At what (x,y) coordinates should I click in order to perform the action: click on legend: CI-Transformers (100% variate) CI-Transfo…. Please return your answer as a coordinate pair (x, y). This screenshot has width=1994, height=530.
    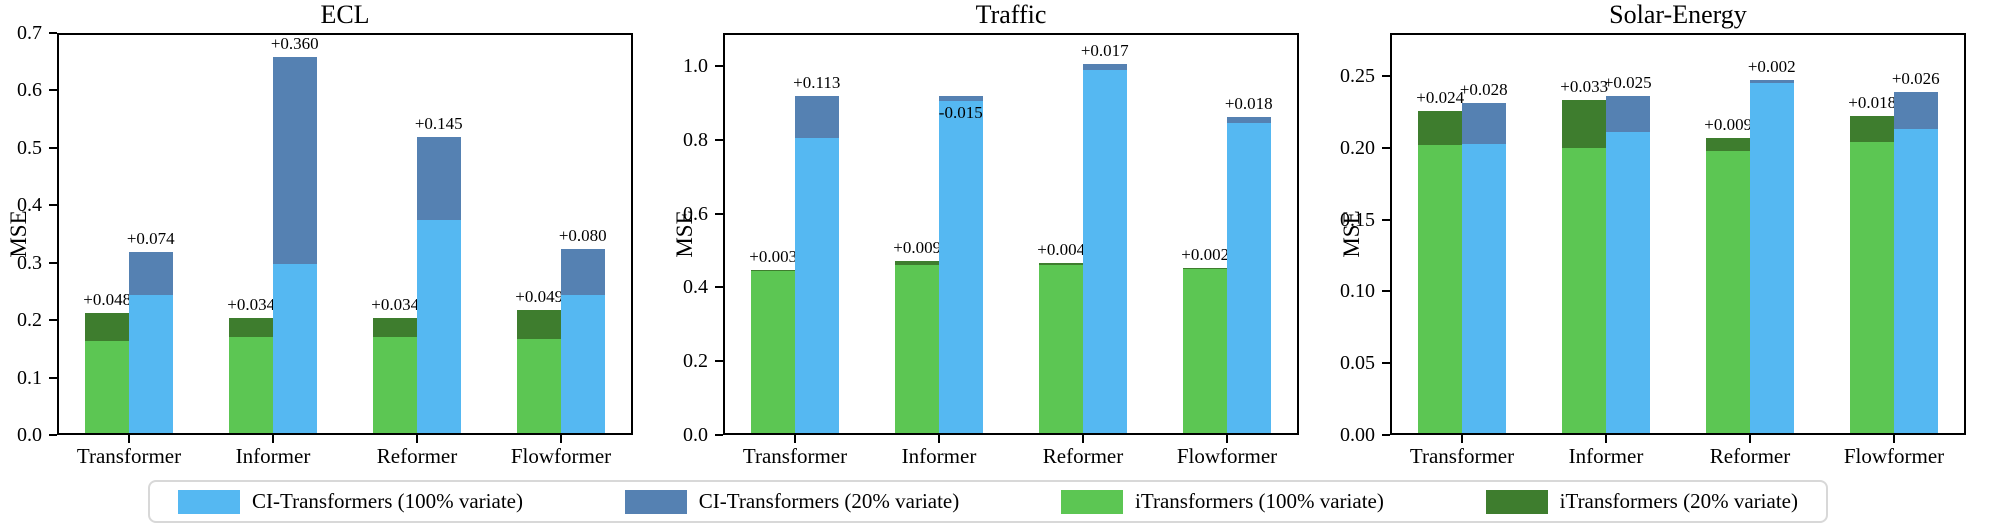
    Looking at the image, I should click on (988, 501).